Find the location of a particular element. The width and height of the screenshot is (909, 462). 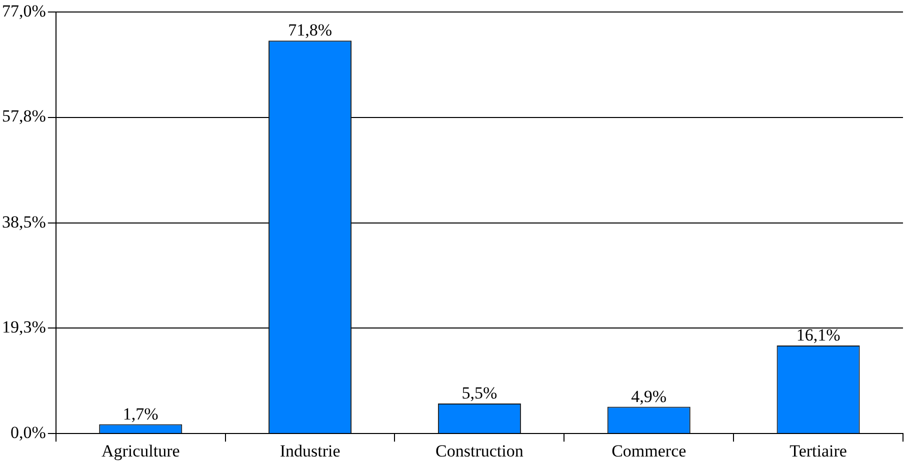

y-tick-label: 38,5% is located at coordinates (24, 222).